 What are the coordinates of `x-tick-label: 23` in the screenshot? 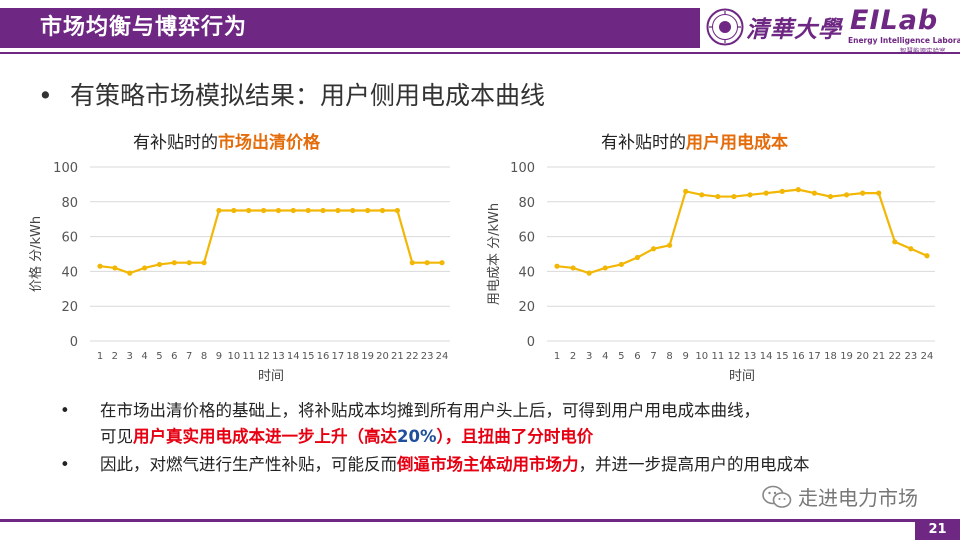 It's located at (427, 356).